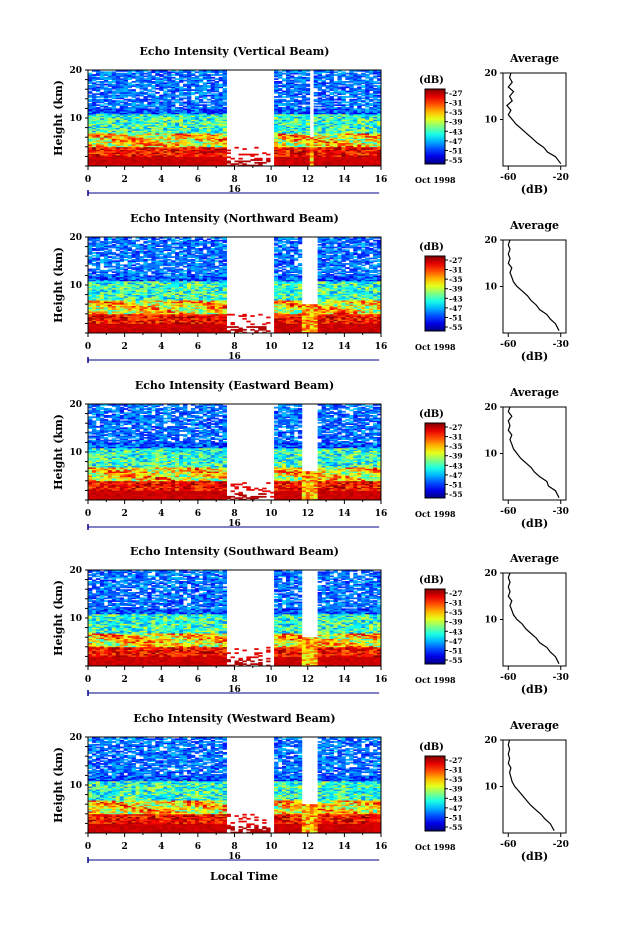 Image resolution: width=619 pixels, height=929 pixels. Describe the element at coordinates (490, 241) in the screenshot. I see `profile-y-tick-label: 20` at that location.